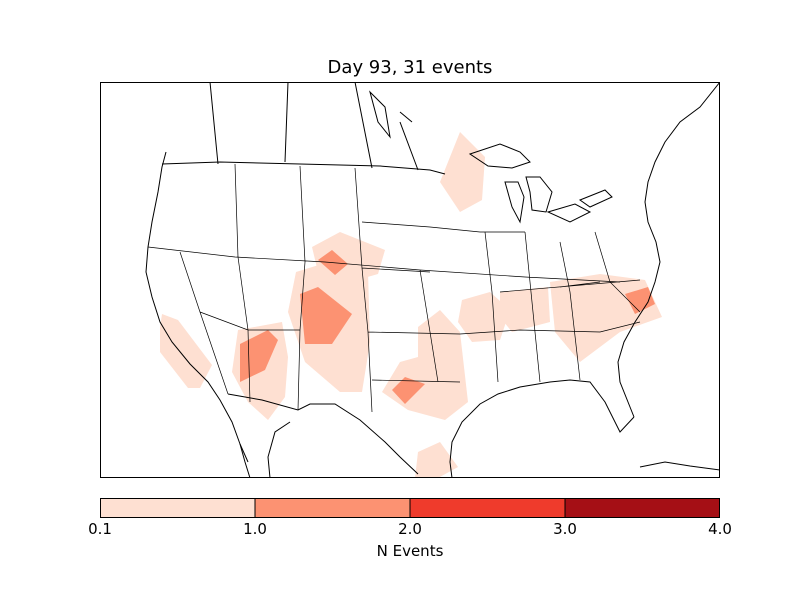  What do you see at coordinates (462, 172) in the screenshot?
I see `density-patch-wisconsin` at bounding box center [462, 172].